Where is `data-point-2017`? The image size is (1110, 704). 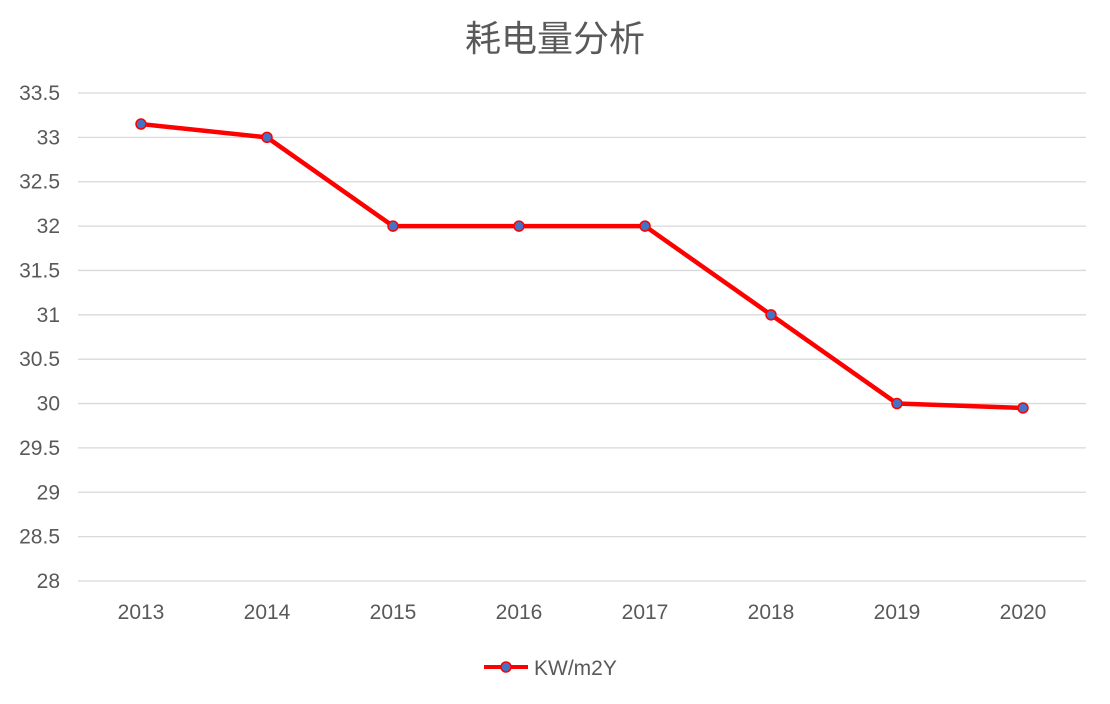 data-point-2017 is located at coordinates (645, 226).